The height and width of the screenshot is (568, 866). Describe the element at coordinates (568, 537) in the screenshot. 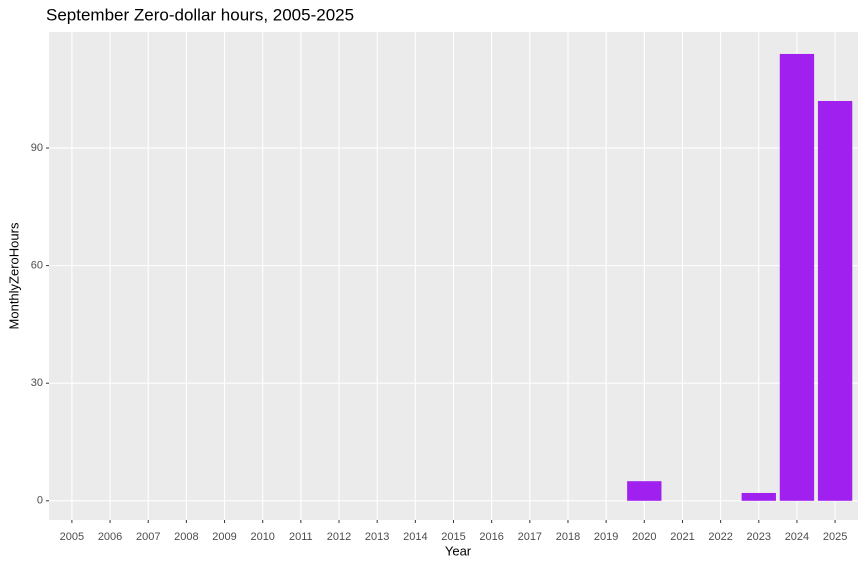

I see `x-tick-label: 2018` at that location.